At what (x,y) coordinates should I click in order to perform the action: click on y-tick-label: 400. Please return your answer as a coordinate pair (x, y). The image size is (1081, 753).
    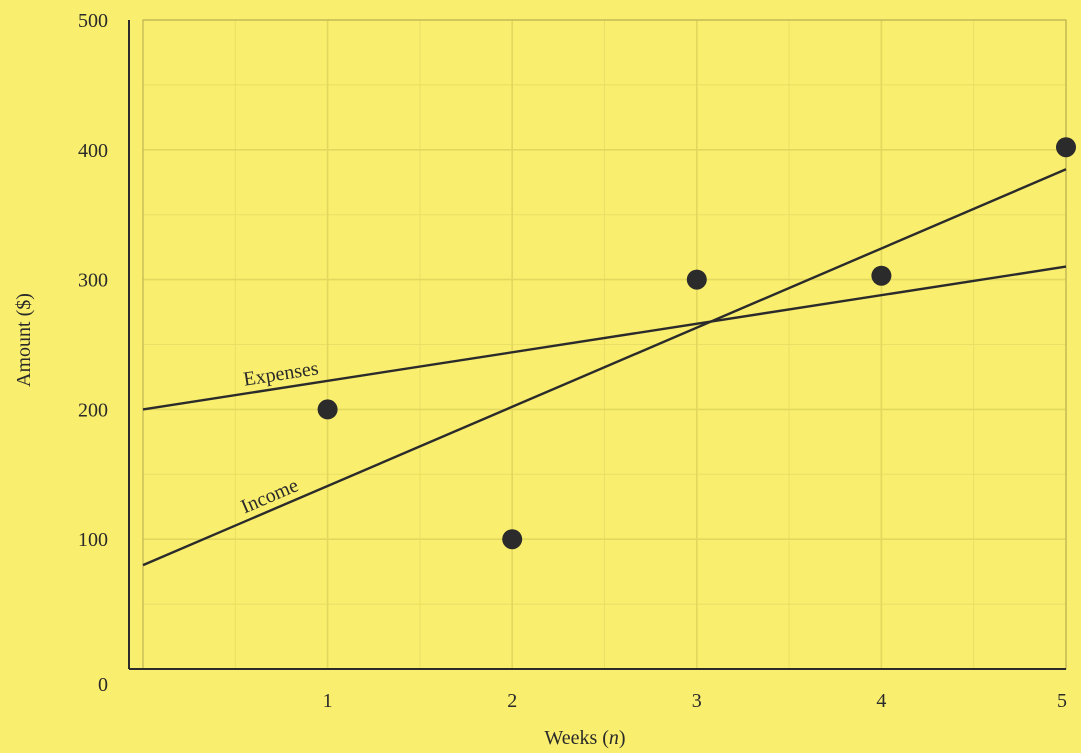
    Looking at the image, I should click on (93, 151).